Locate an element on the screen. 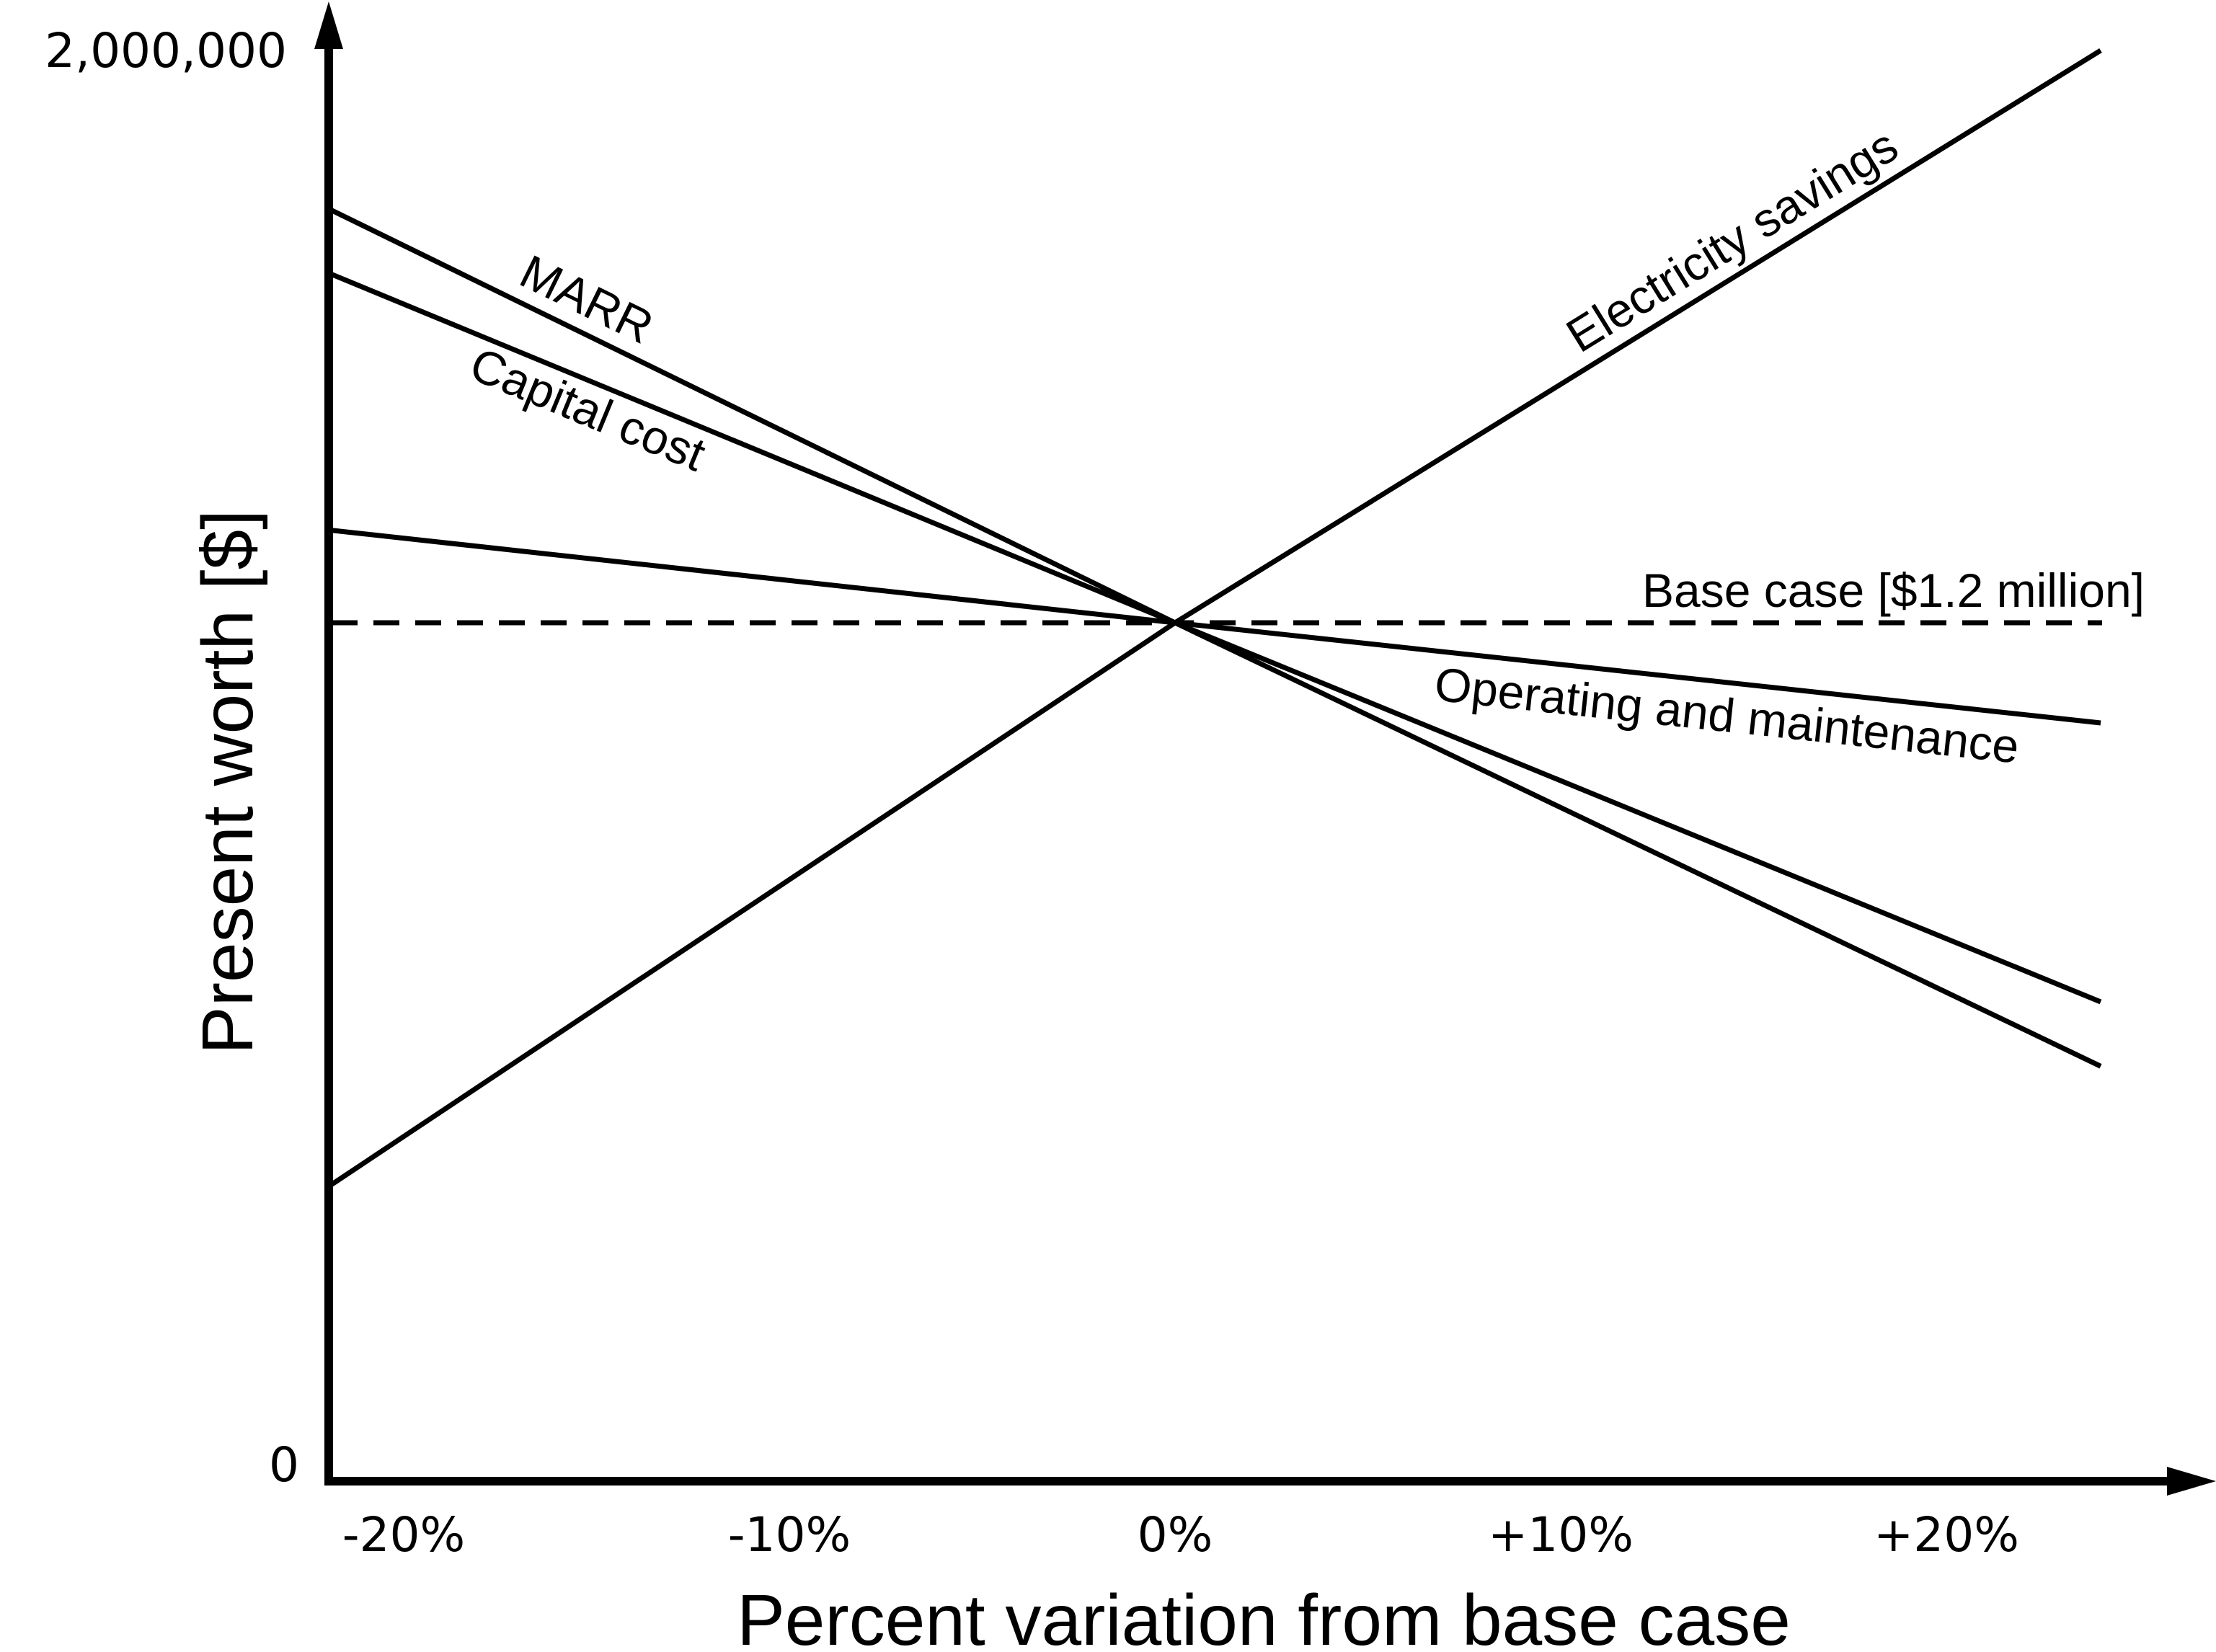 This screenshot has width=2216, height=1652. series-label-electricity-savings: Electricity savings is located at coordinates (1732, 241).